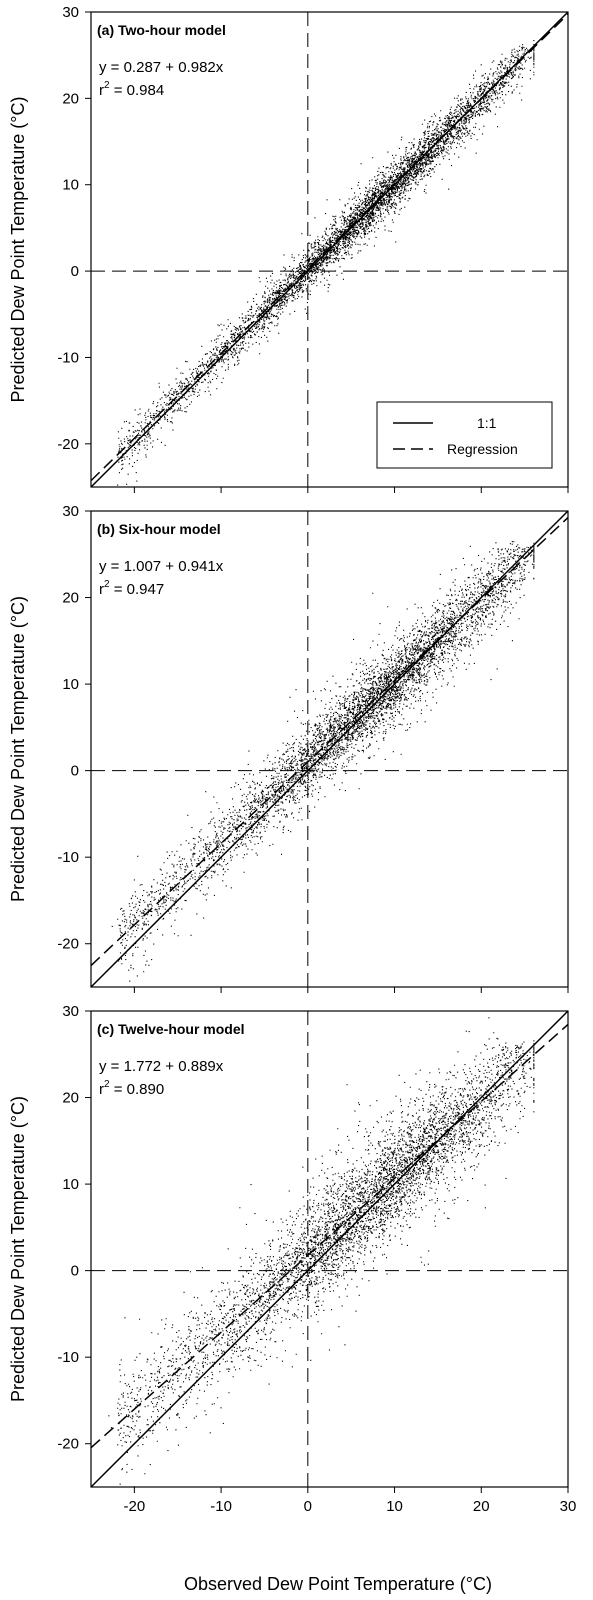  I want to click on regression-equation: y = 1.007 + 0.941x, so click(161, 566).